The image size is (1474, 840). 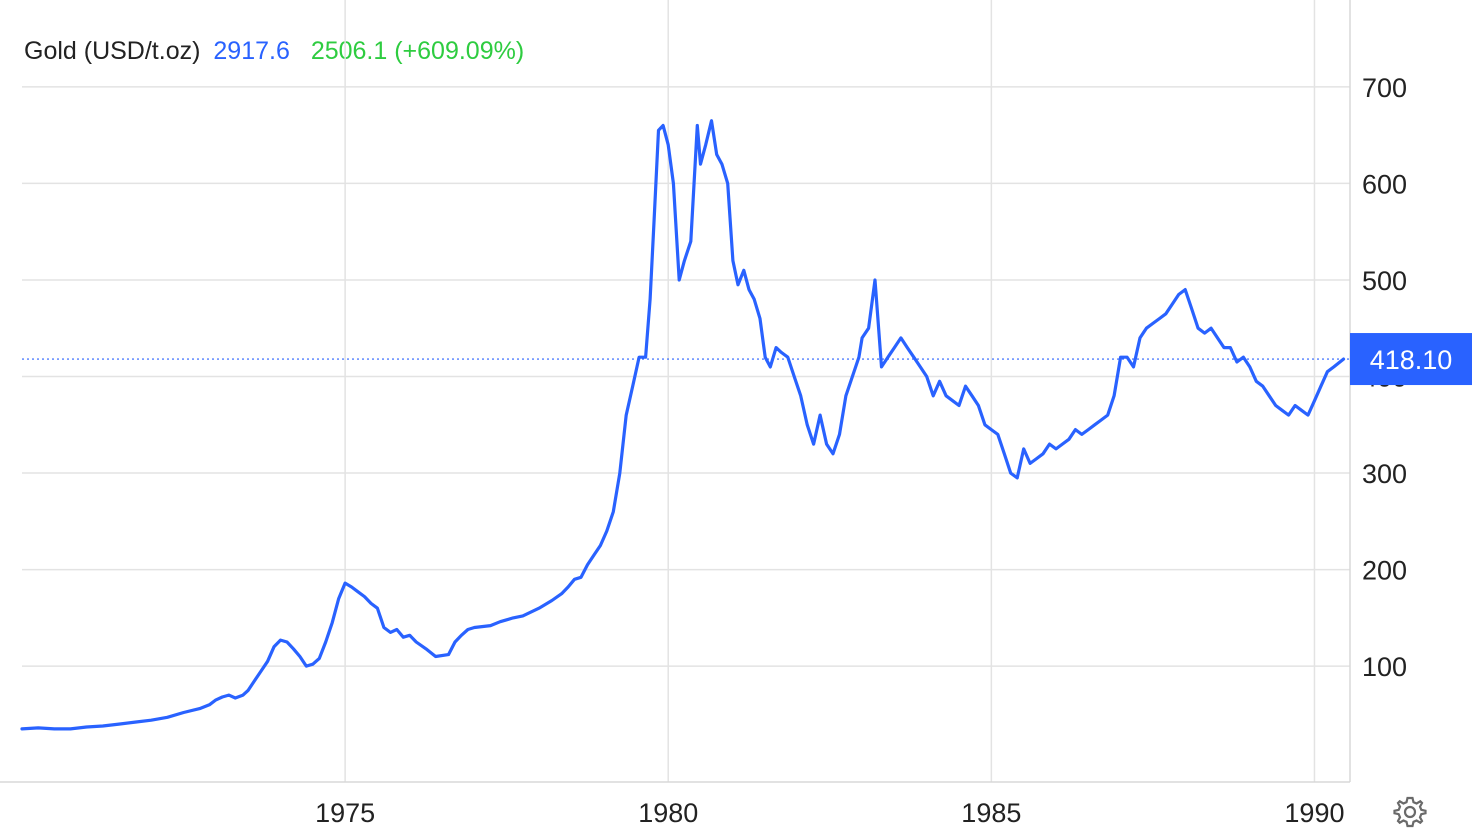 What do you see at coordinates (829, 813) in the screenshot?
I see `x-axis: 1975 1980 1985 1990` at bounding box center [829, 813].